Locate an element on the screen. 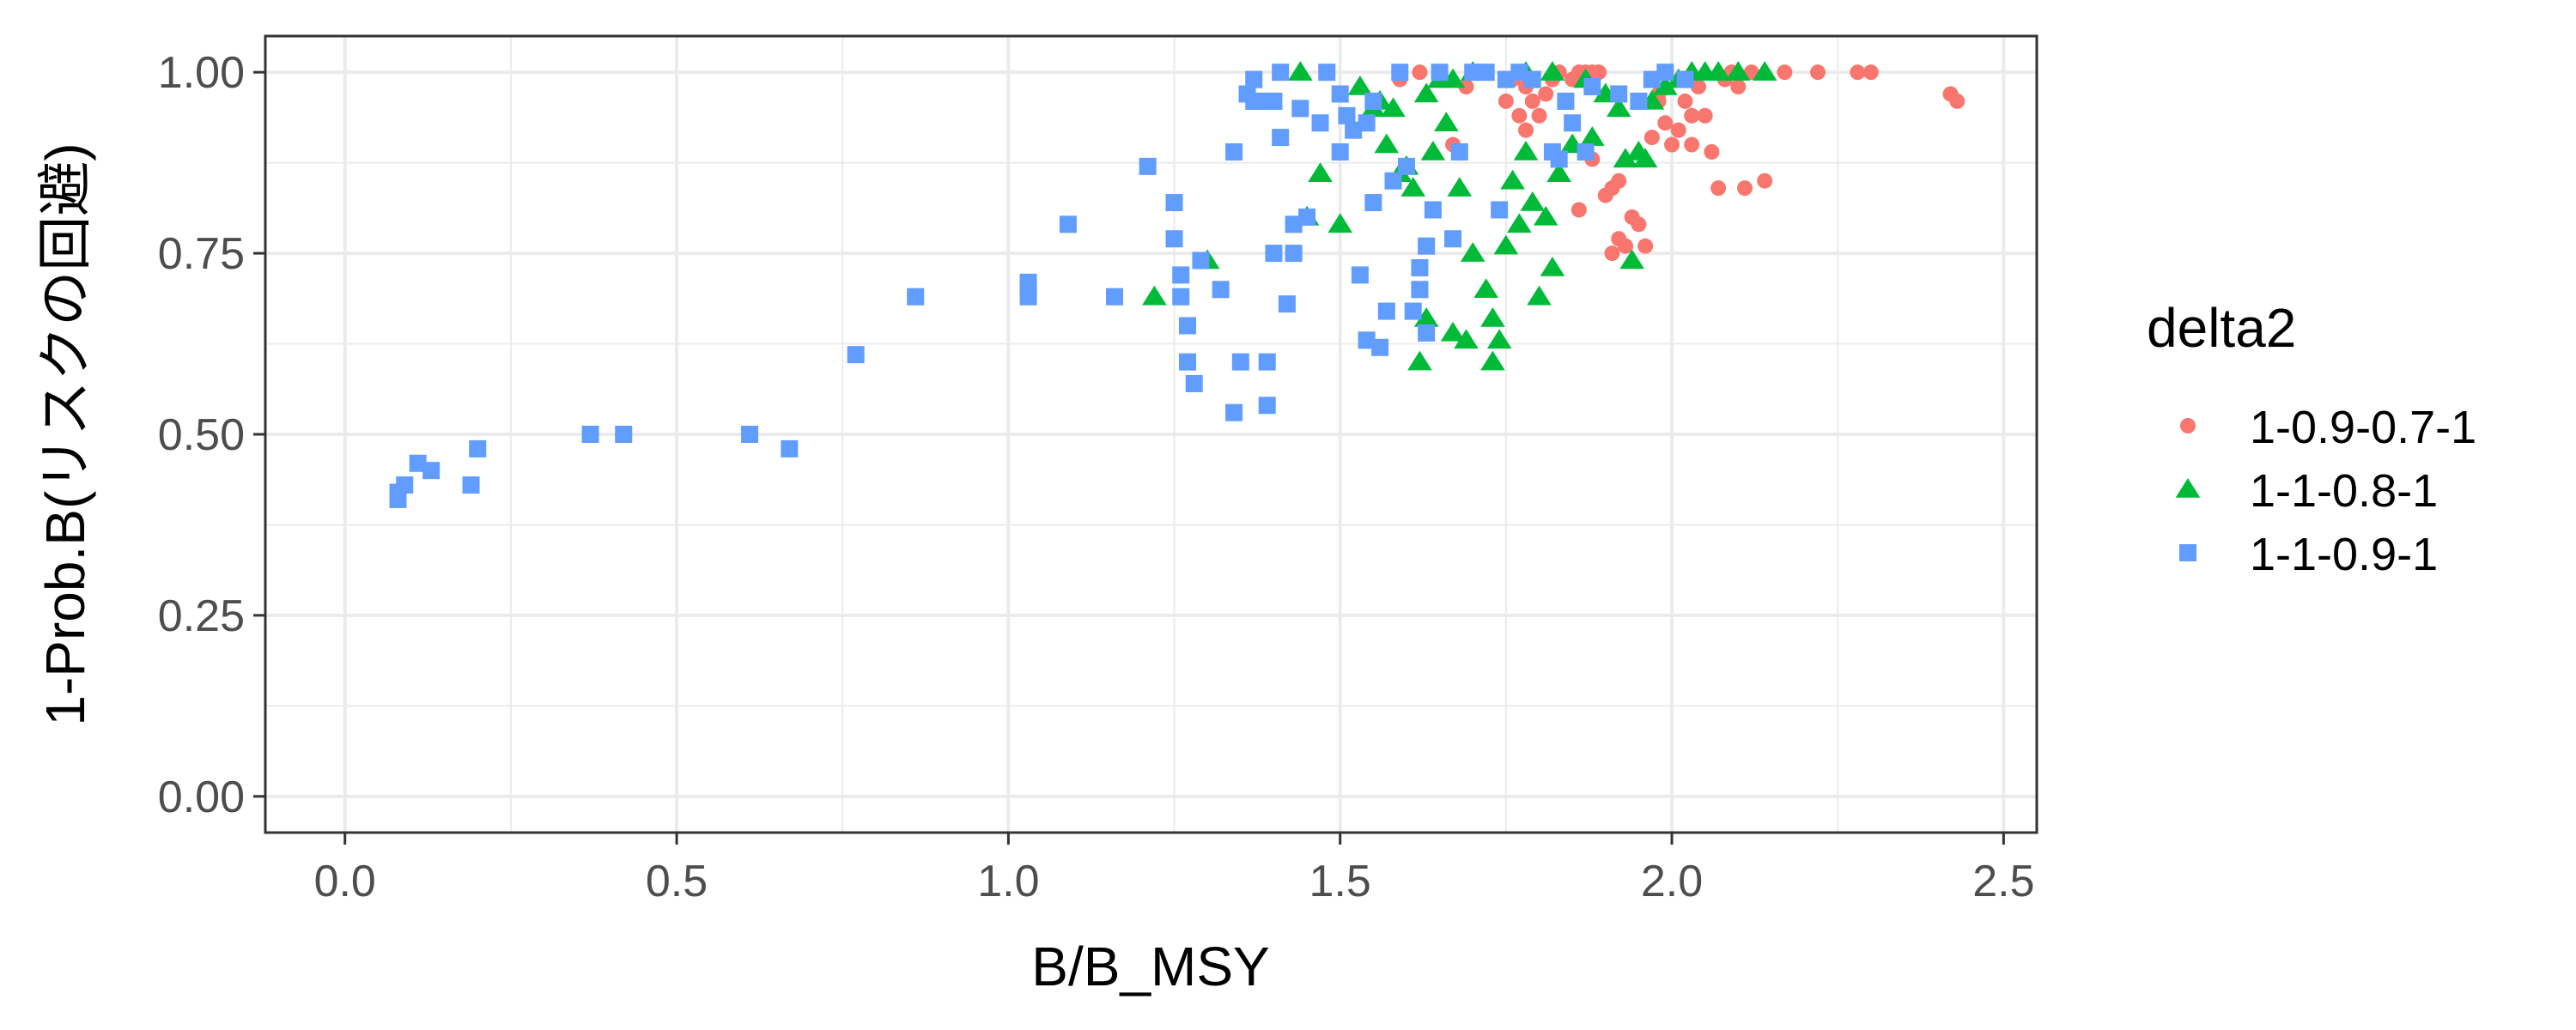  y-tick-label: 0.75 is located at coordinates (202, 254).